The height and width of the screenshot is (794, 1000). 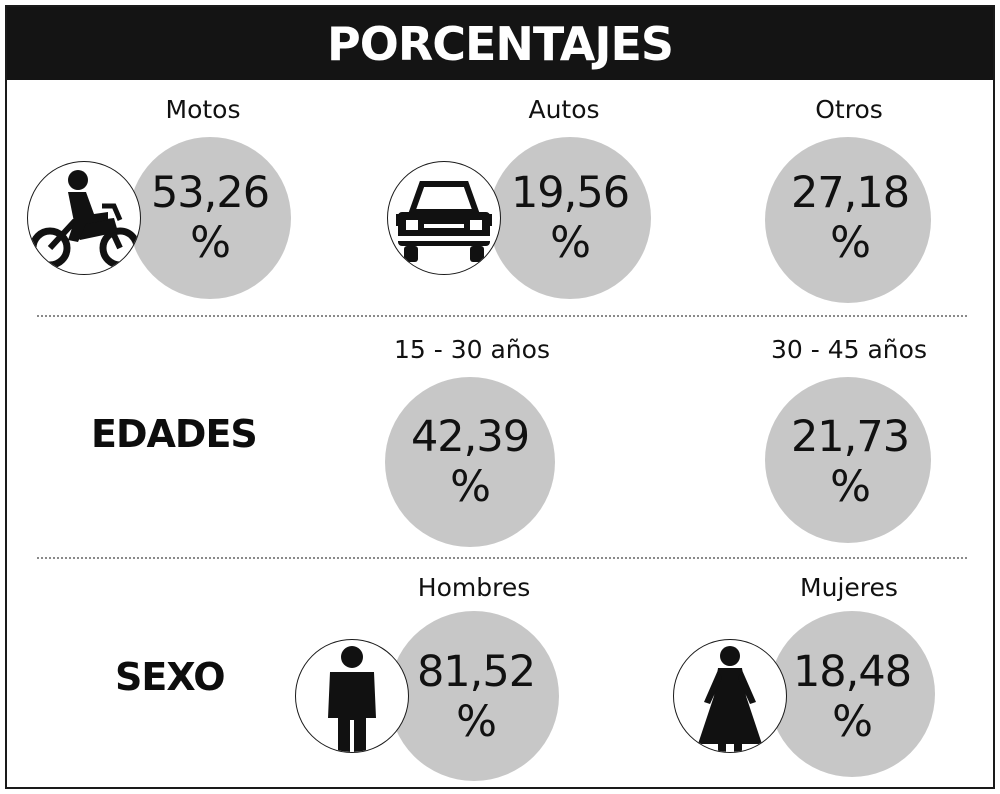 I want to click on woman-icon, so click(x=730, y=696).